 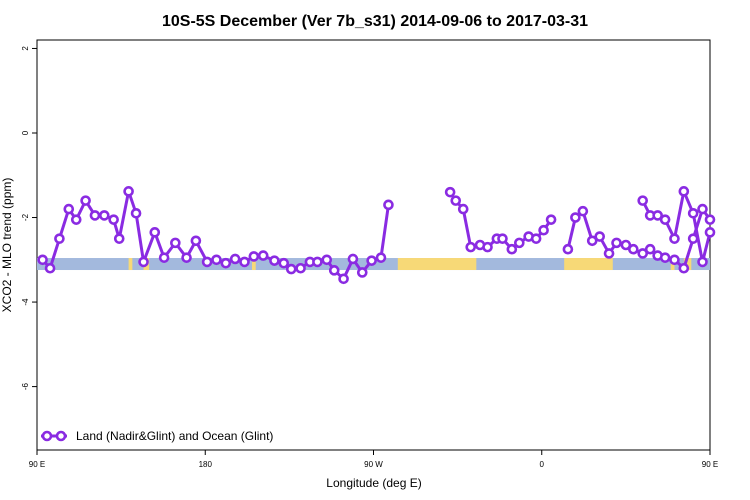 I want to click on y-axis-label: XCO2 - MLO trend (ppm), so click(x=7, y=245).